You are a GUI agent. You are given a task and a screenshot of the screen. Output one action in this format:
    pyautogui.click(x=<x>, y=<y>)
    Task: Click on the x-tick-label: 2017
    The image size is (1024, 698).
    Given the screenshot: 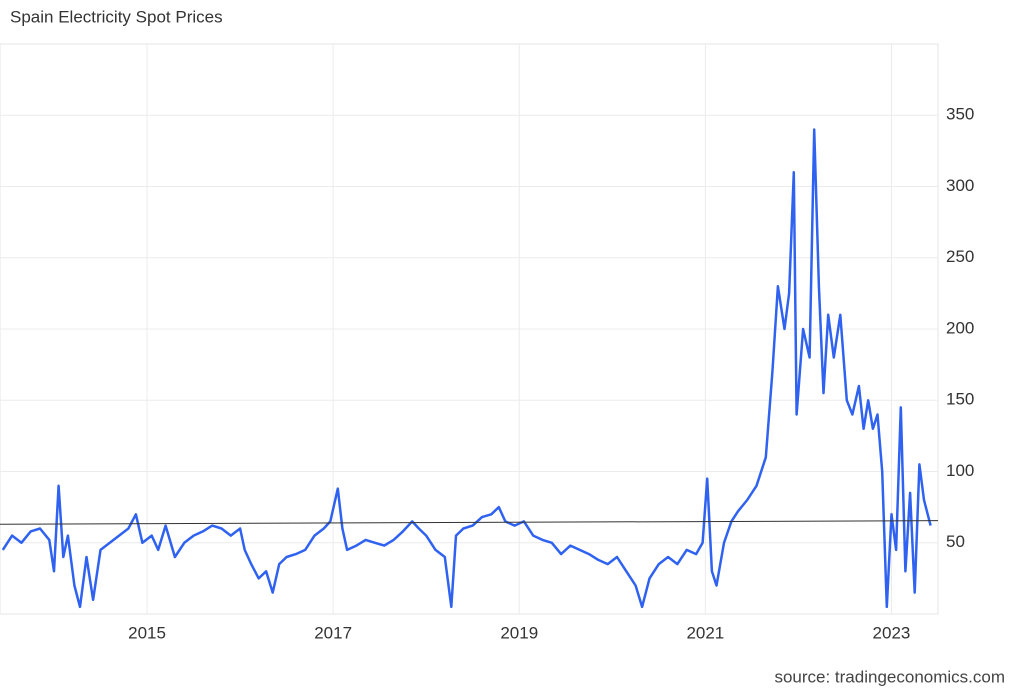 What is the action you would take?
    pyautogui.click(x=333, y=632)
    